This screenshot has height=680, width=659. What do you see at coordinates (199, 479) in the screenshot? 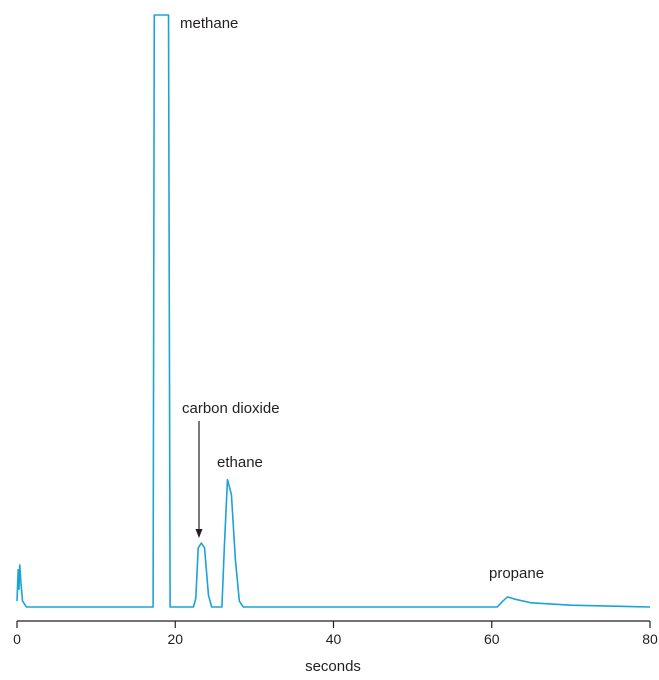
I see `carbon-dioxide-arrow` at bounding box center [199, 479].